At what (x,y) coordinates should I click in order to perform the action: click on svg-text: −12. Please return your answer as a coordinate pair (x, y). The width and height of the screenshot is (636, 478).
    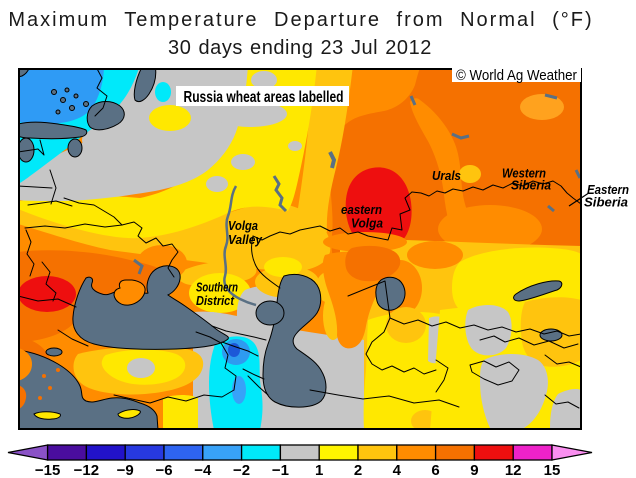
    Looking at the image, I should click on (86, 470).